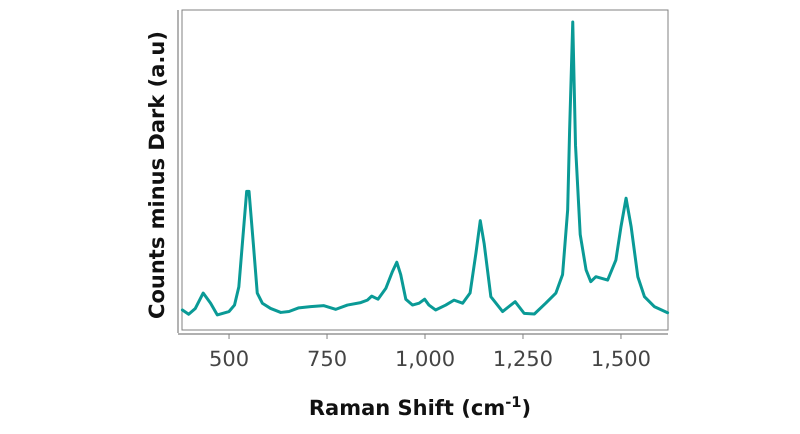 The image size is (800, 434). Describe the element at coordinates (229, 359) in the screenshot. I see `x-tick-label: 500` at that location.